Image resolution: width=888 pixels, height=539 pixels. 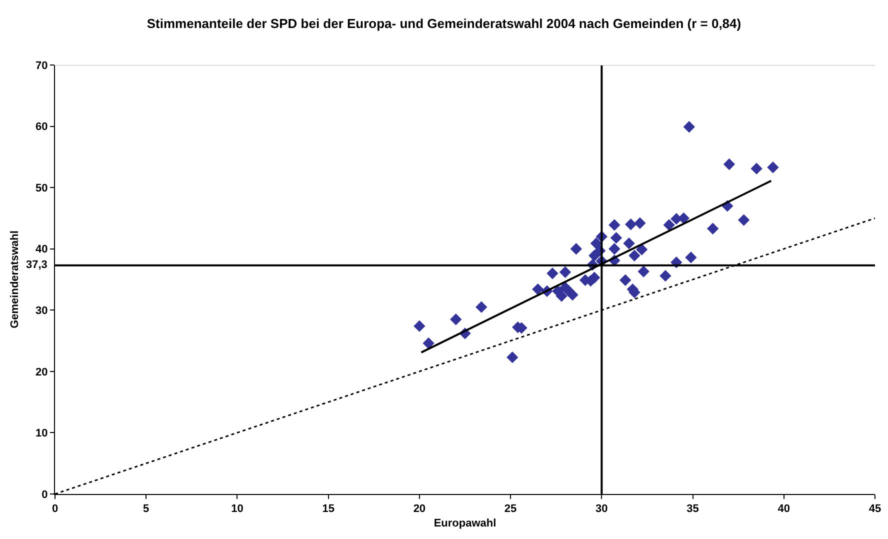 I want to click on x-tick-label: 5, so click(x=146, y=509).